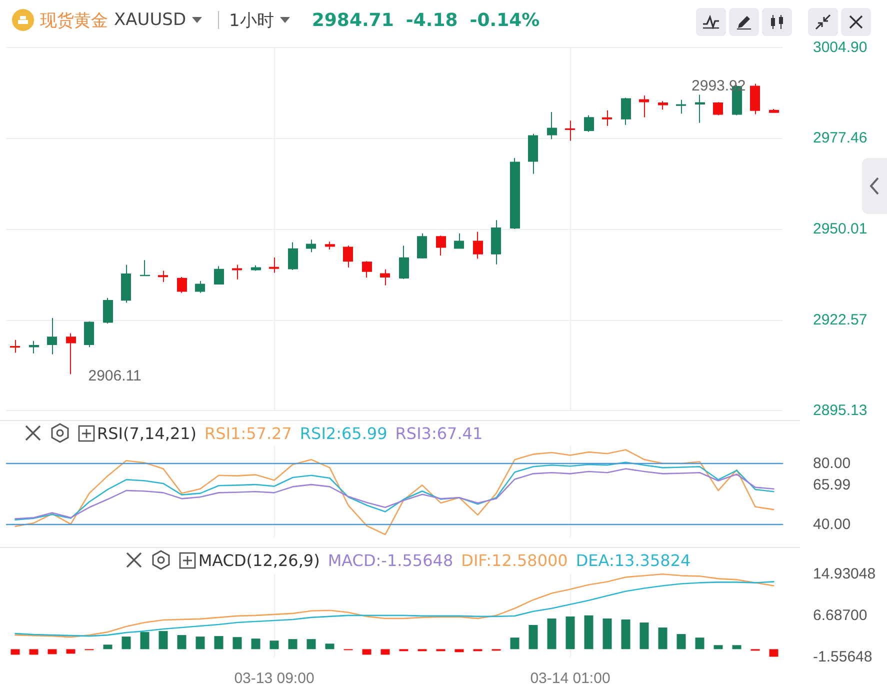 This screenshot has height=690, width=887. What do you see at coordinates (570, 678) in the screenshot?
I see `x-tick-label: 03-14 01:00` at bounding box center [570, 678].